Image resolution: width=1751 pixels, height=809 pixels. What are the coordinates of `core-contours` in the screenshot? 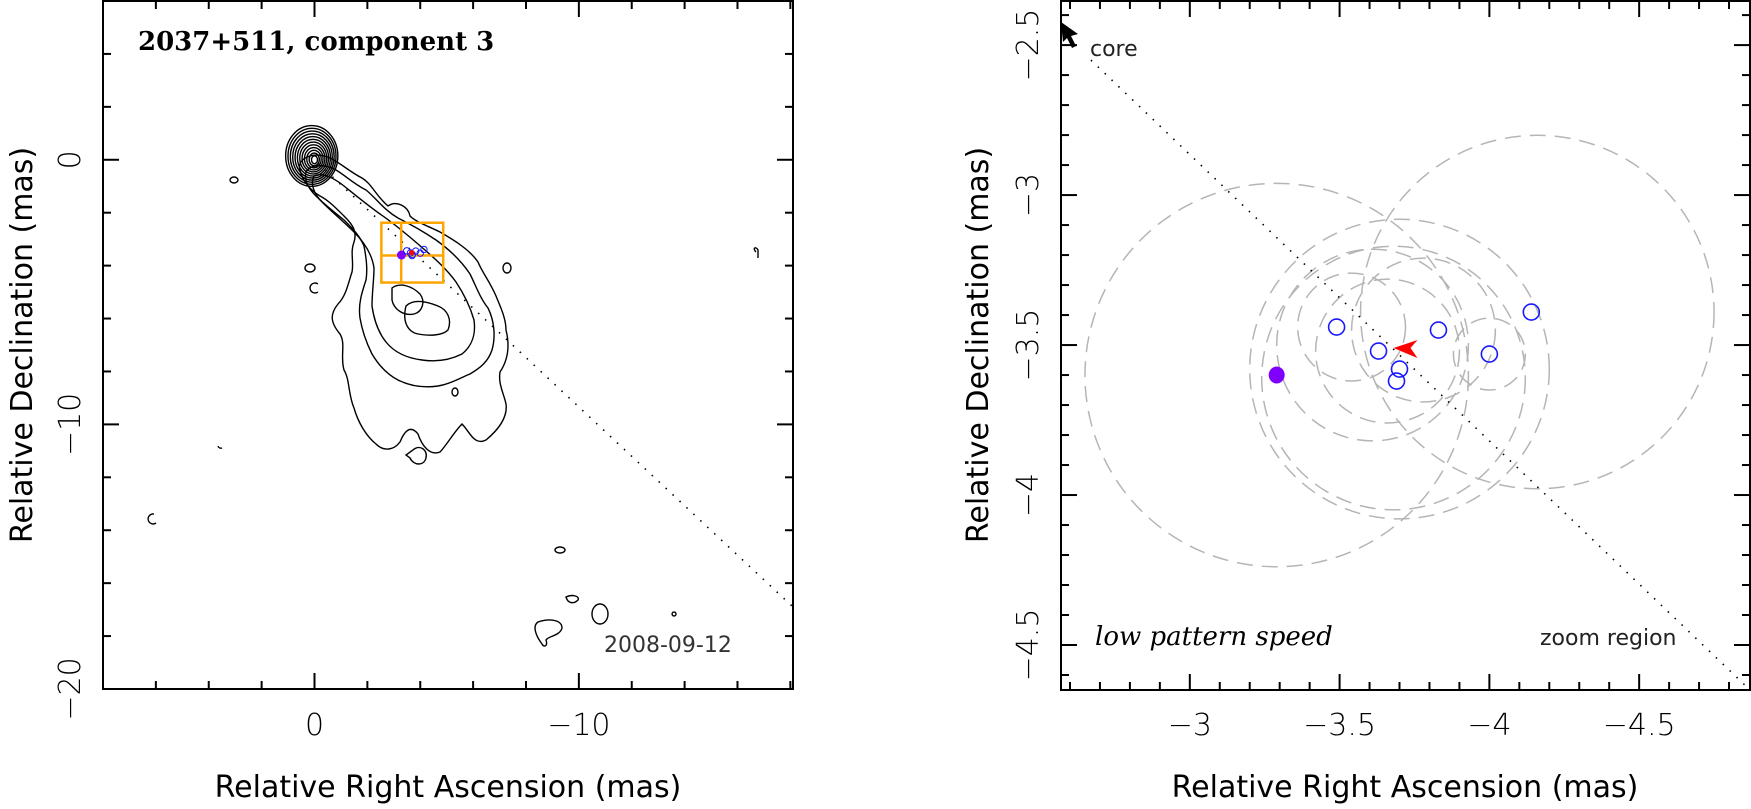 It's located at (311, 156).